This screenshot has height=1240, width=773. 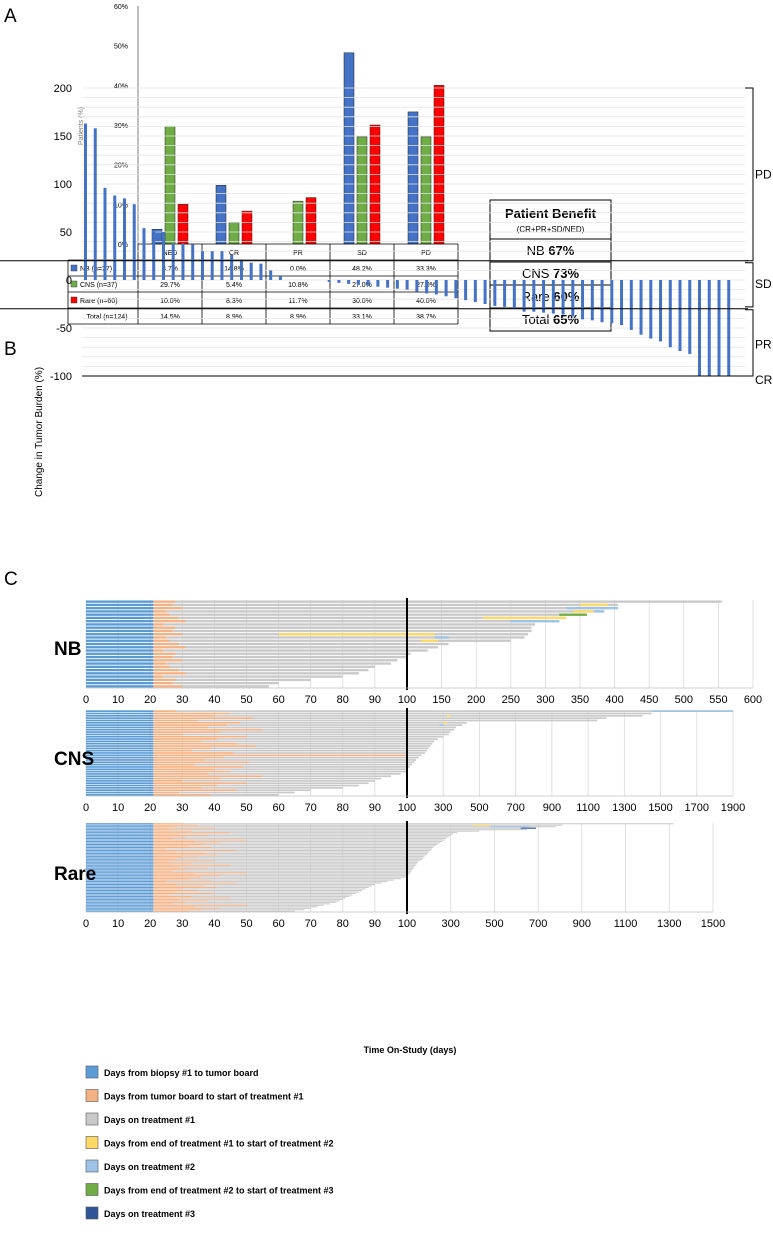 What do you see at coordinates (123, 245) in the screenshot?
I see `a-y-tick-label: 0%` at bounding box center [123, 245].